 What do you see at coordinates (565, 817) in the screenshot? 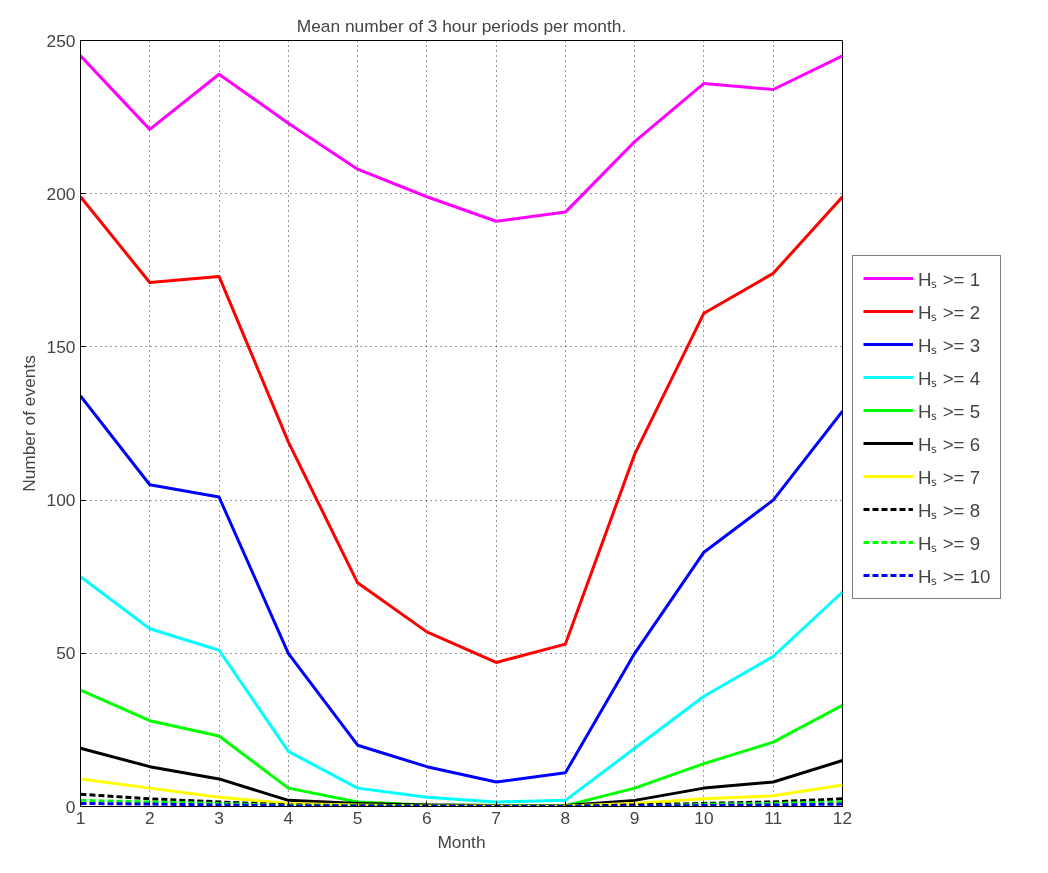
I see `x-tick-label: 8` at bounding box center [565, 817].